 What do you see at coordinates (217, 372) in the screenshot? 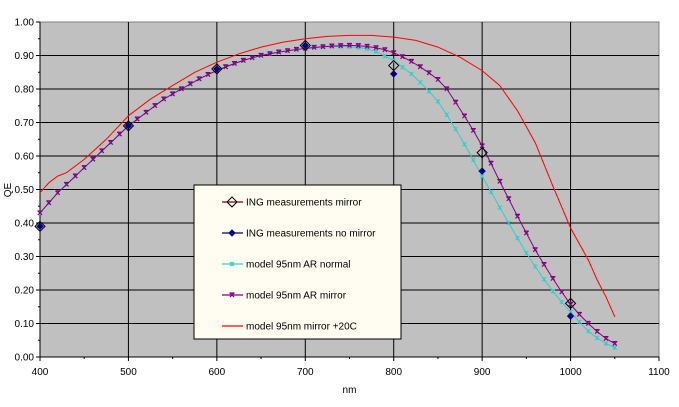
I see `x-tick-label: 600` at bounding box center [217, 372].